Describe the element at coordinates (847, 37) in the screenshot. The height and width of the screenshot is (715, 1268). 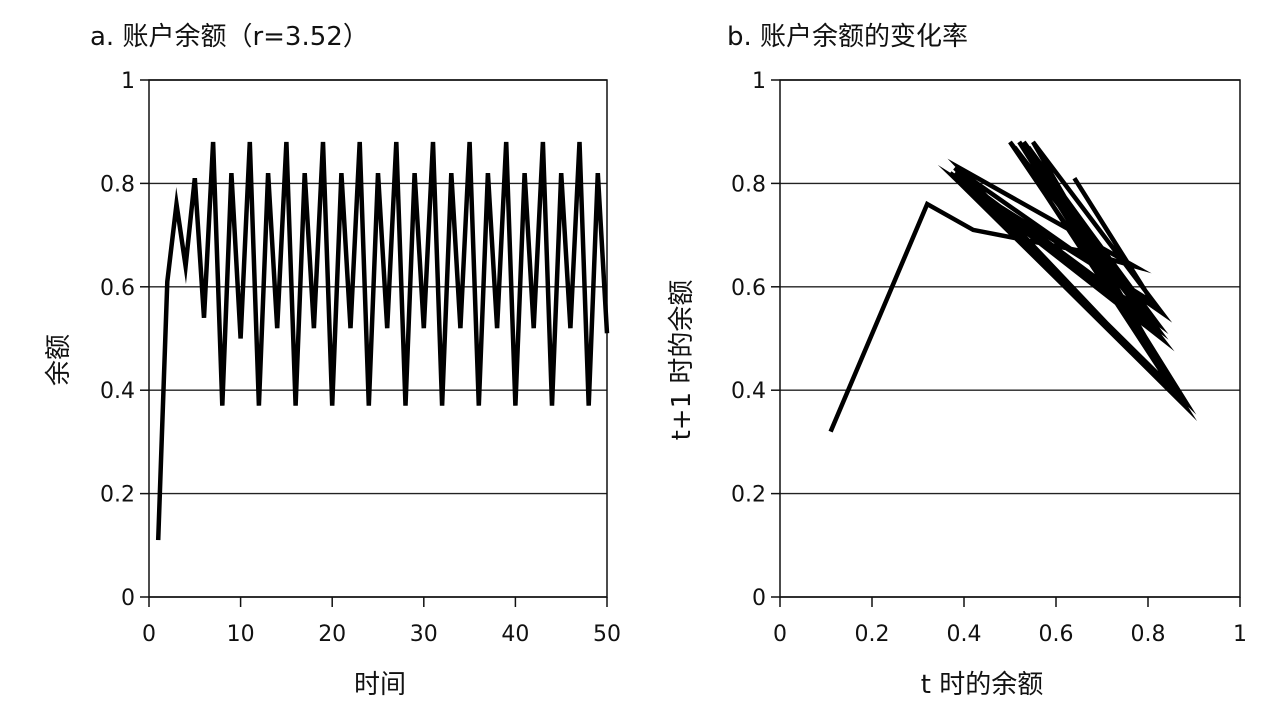
I see `panel-b-title: b. 账户余额的变化率` at that location.